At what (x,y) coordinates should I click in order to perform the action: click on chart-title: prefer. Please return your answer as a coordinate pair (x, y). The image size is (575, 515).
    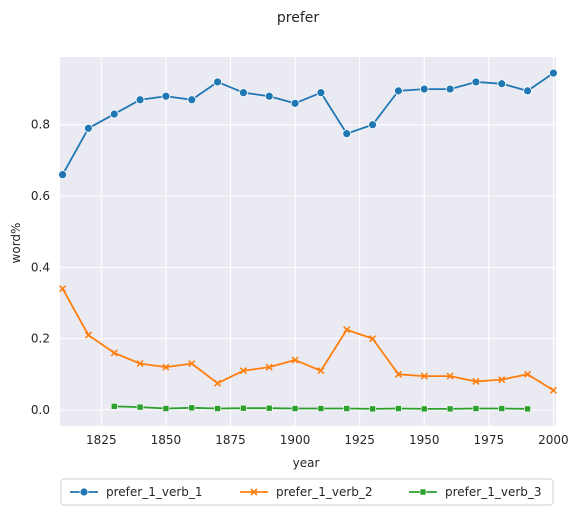
    Looking at the image, I should click on (298, 18).